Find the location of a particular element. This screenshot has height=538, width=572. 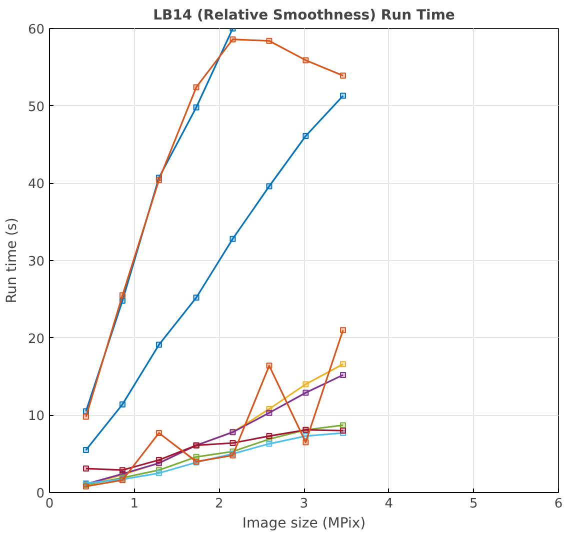

y-tick-label: 40 is located at coordinates (36, 184).